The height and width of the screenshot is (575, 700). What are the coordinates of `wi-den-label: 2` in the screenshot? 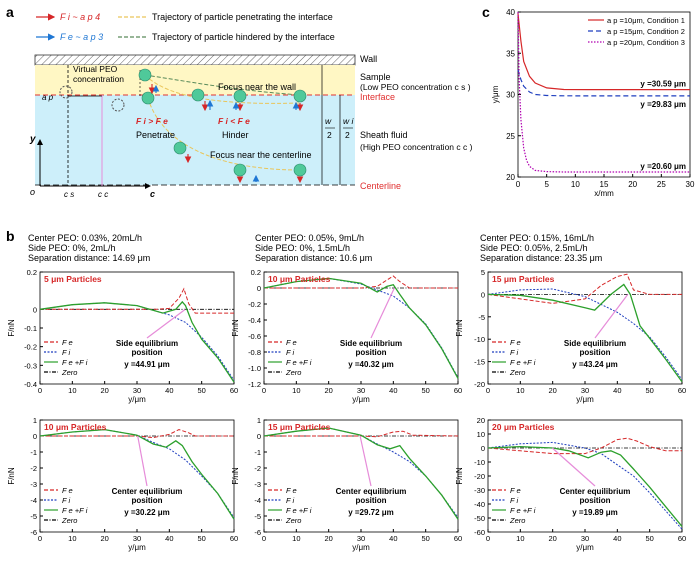 It's located at (347, 135).